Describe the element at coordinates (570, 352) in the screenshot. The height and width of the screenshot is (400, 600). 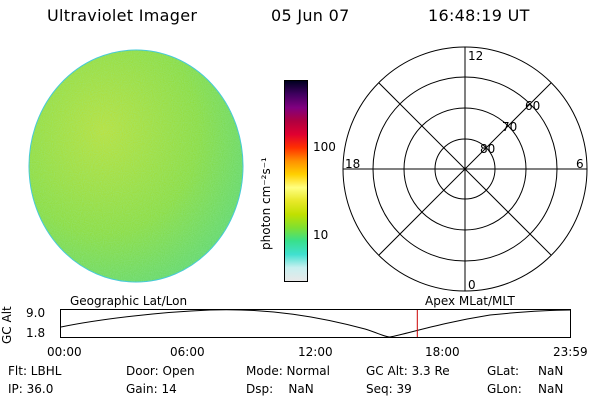
I see `timeline-xtick-2359: 23:59` at that location.